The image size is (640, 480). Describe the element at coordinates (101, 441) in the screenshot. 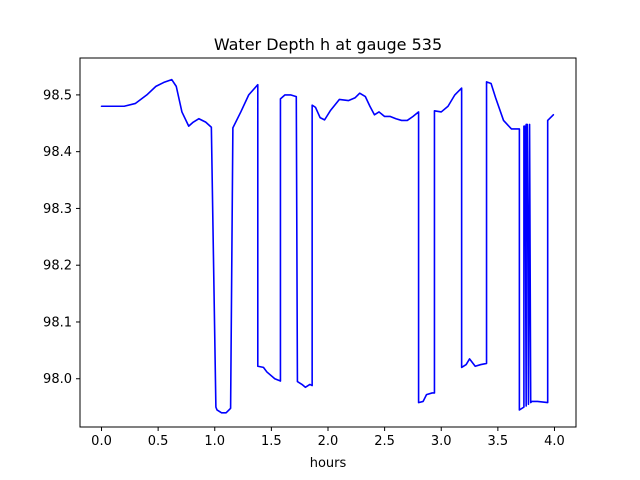

I see `x-tick-label: 0.0` at that location.